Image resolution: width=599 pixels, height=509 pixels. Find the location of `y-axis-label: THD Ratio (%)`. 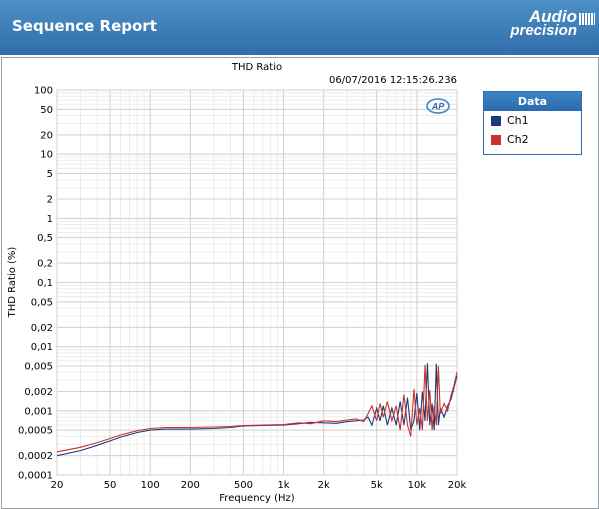

y-axis-label: THD Ratio (%) is located at coordinates (12, 283).